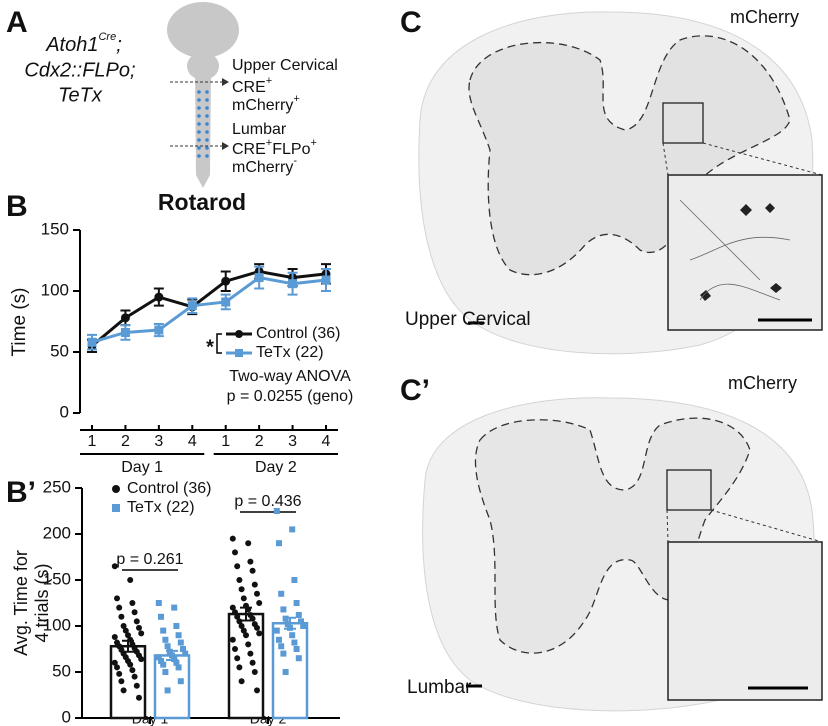  I want to click on group-label: Day 1, so click(142, 467).